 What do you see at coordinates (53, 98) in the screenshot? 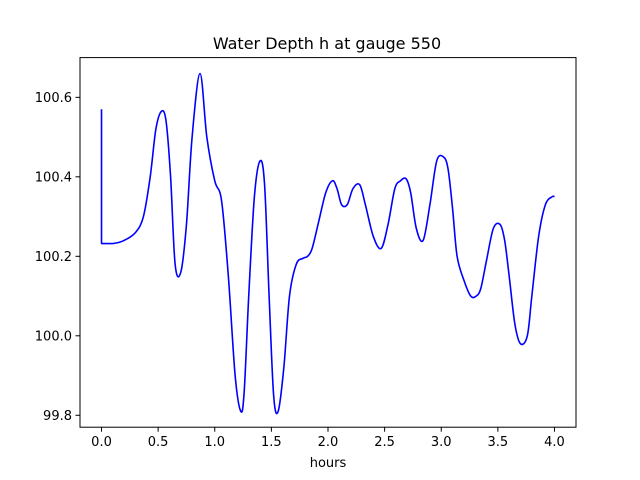
I see `y-tick-label: 100.6` at bounding box center [53, 98].